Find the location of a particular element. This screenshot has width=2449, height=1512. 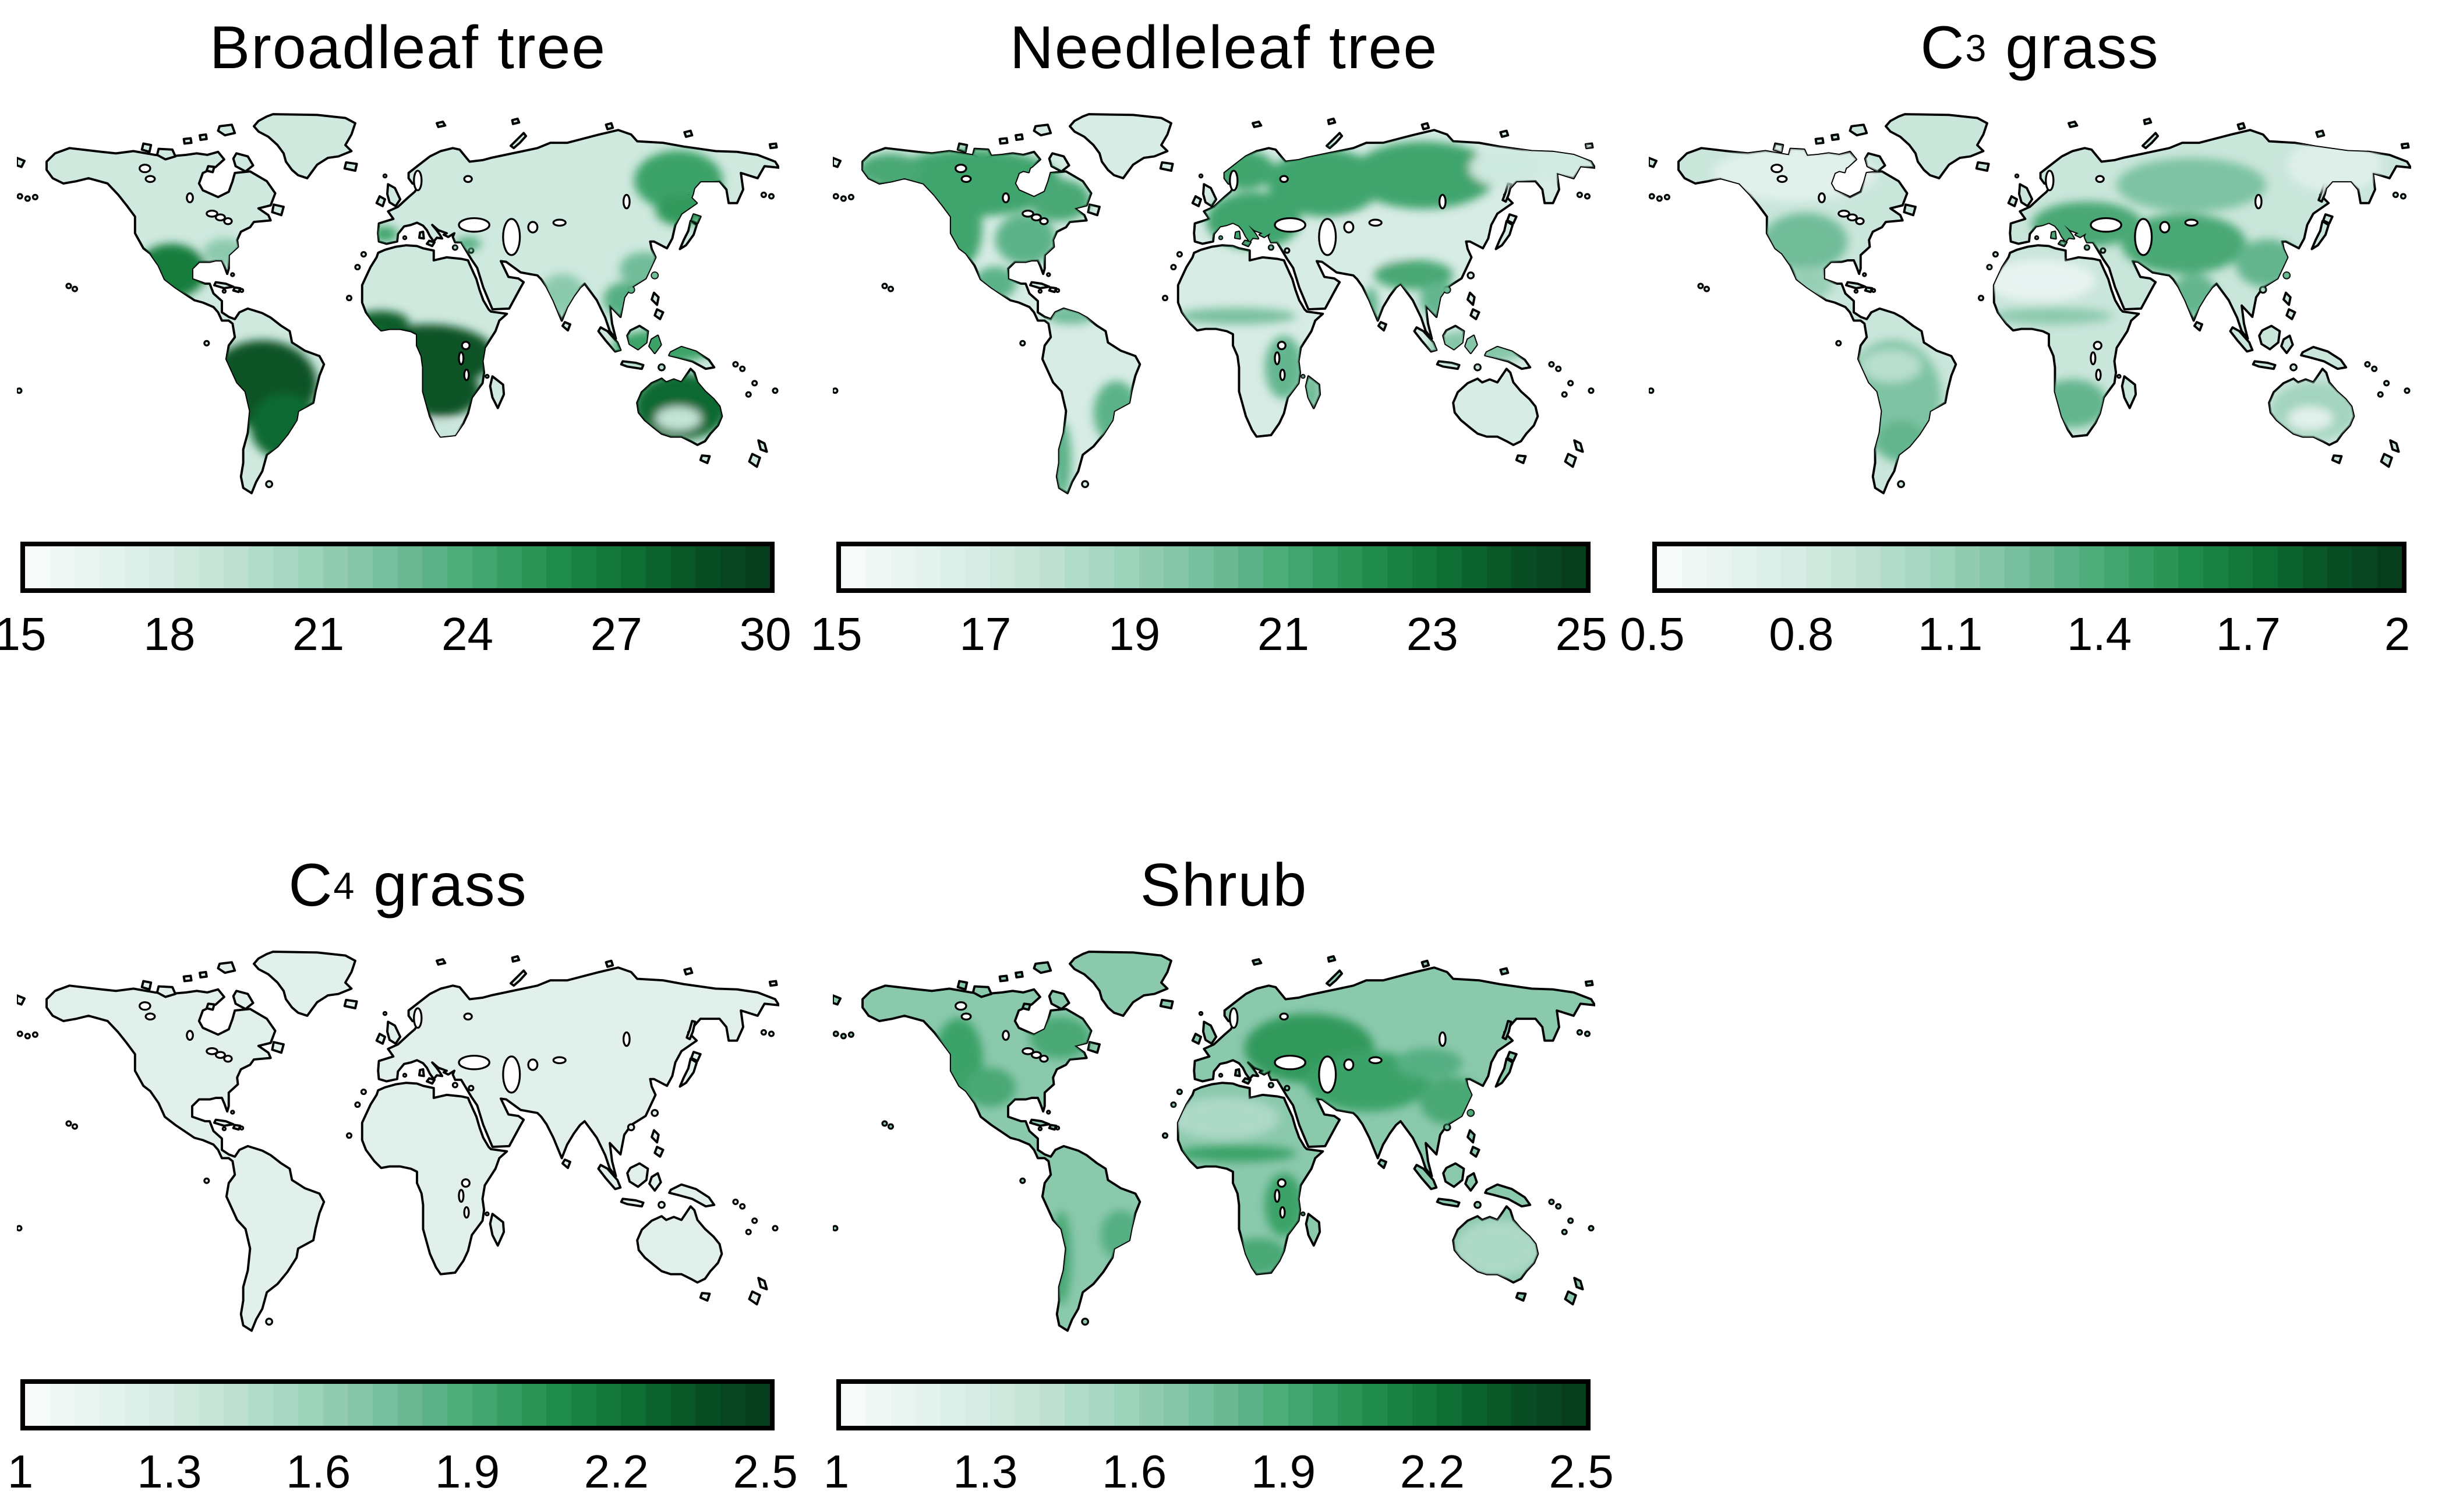

region-shade-andes is located at coordinates (1062, 1258).